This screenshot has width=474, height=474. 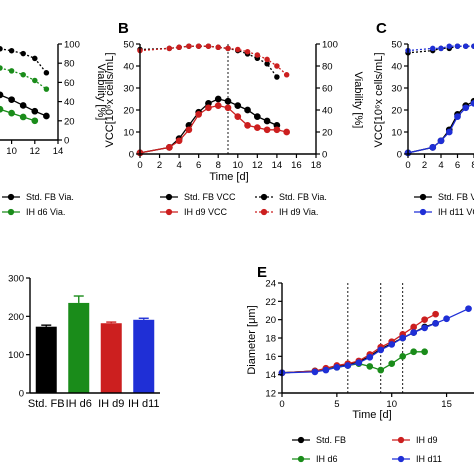 What do you see at coordinates (327, 459) in the screenshot?
I see `legend-label-E-2: IH d6` at bounding box center [327, 459].